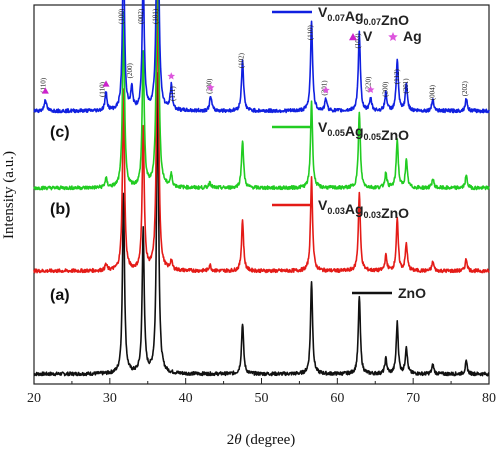  Describe the element at coordinates (9, 195) in the screenshot. I see `y-axis-label: Intensity (a.u.)` at that location.